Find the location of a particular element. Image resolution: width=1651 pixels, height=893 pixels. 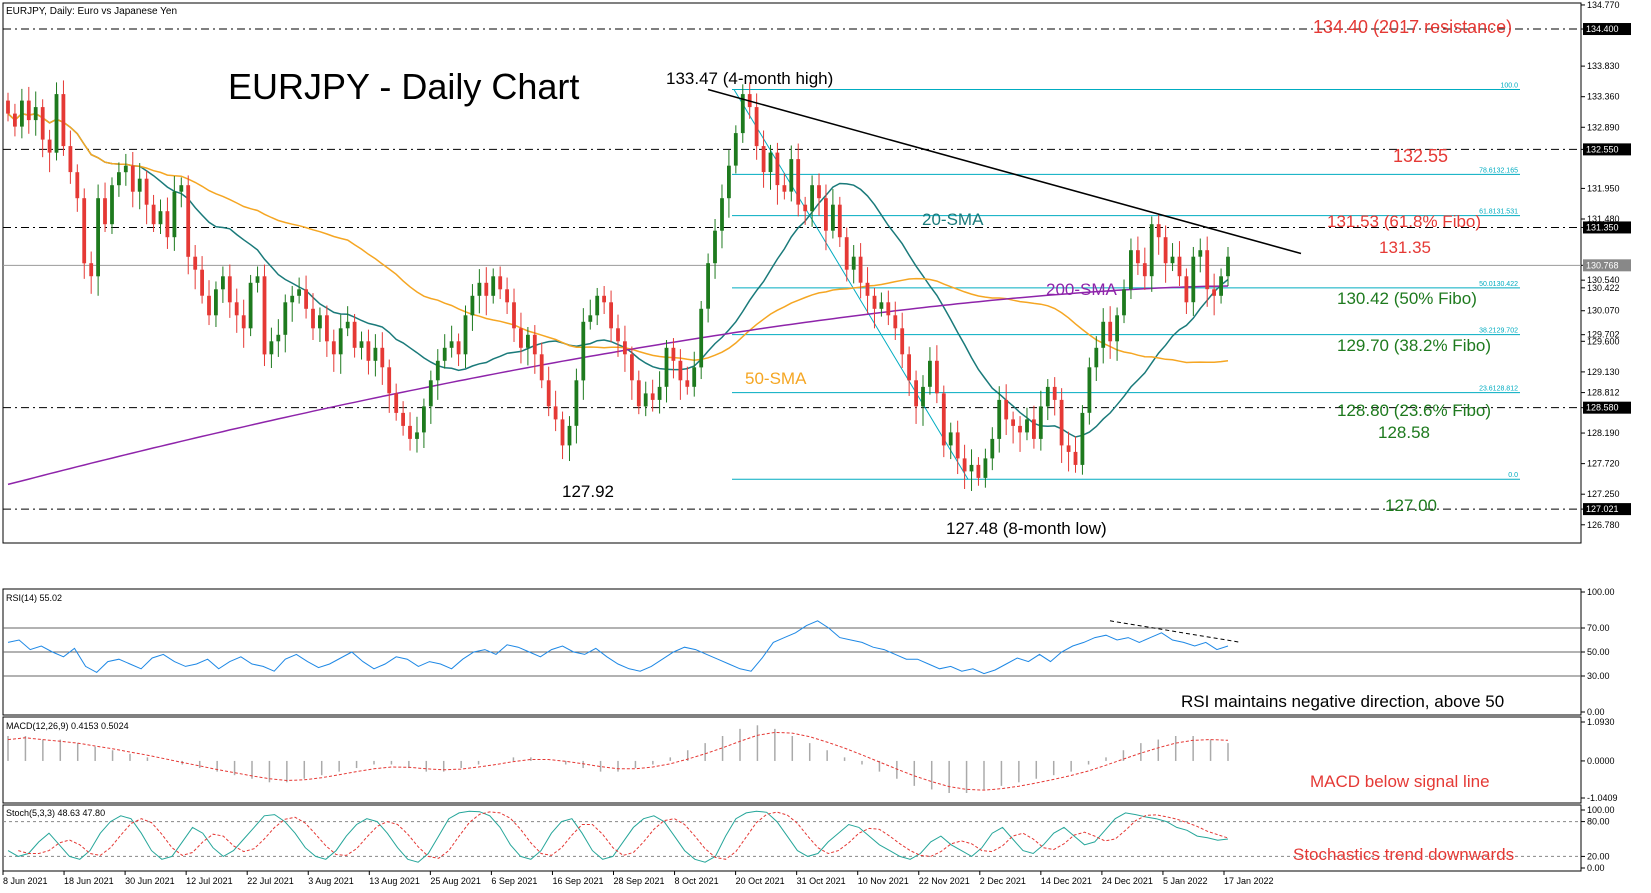

price-tag-label: 132.550 is located at coordinates (1602, 149).